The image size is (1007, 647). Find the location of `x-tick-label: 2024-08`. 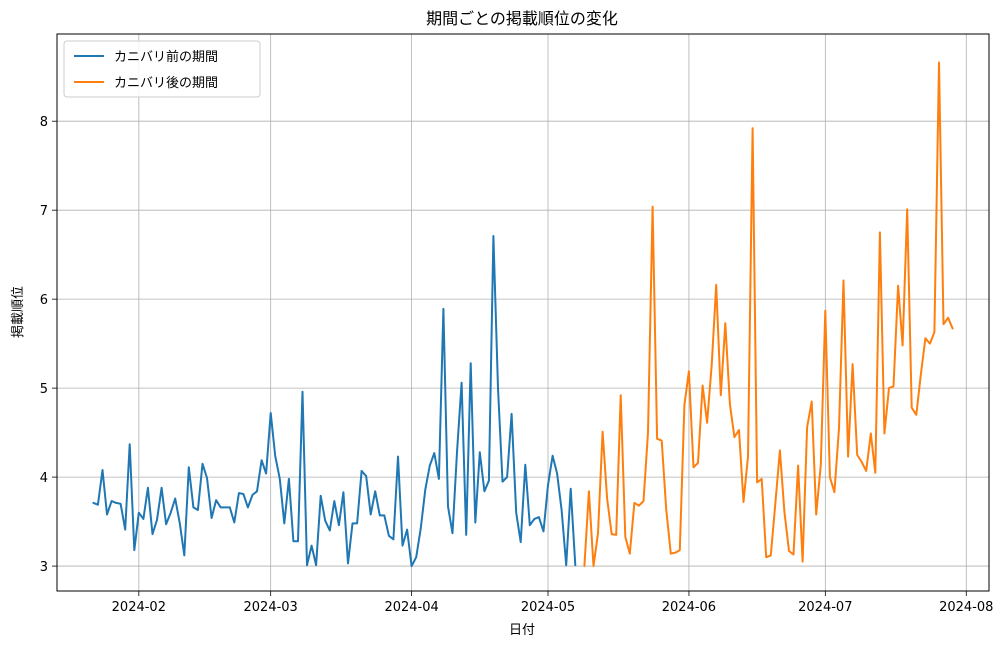

x-tick-label: 2024-08 is located at coordinates (966, 607).